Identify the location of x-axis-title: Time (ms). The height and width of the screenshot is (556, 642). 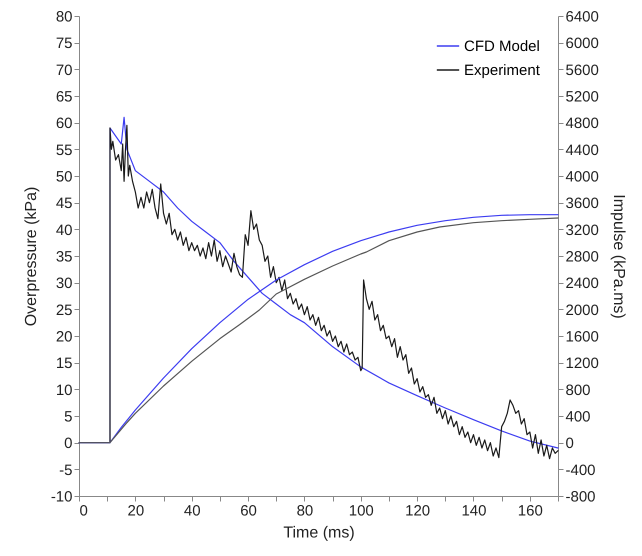
(319, 533).